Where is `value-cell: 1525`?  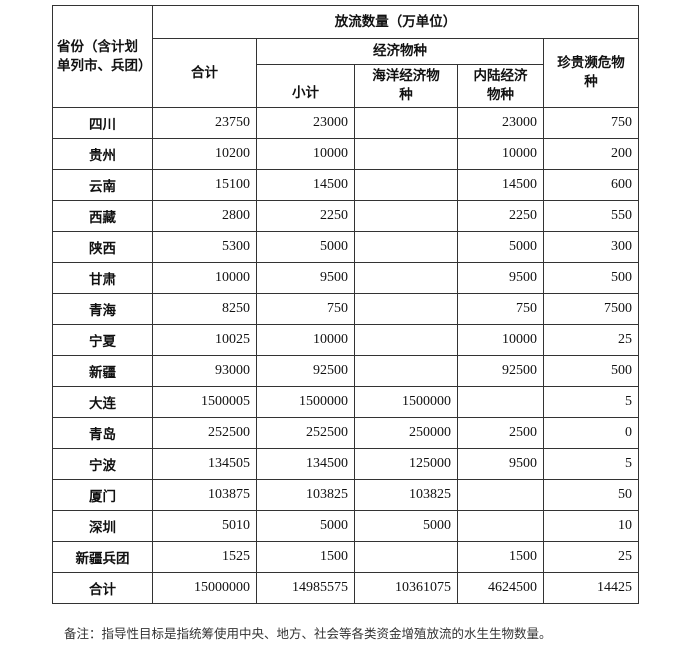
value-cell: 1525 is located at coordinates (204, 557).